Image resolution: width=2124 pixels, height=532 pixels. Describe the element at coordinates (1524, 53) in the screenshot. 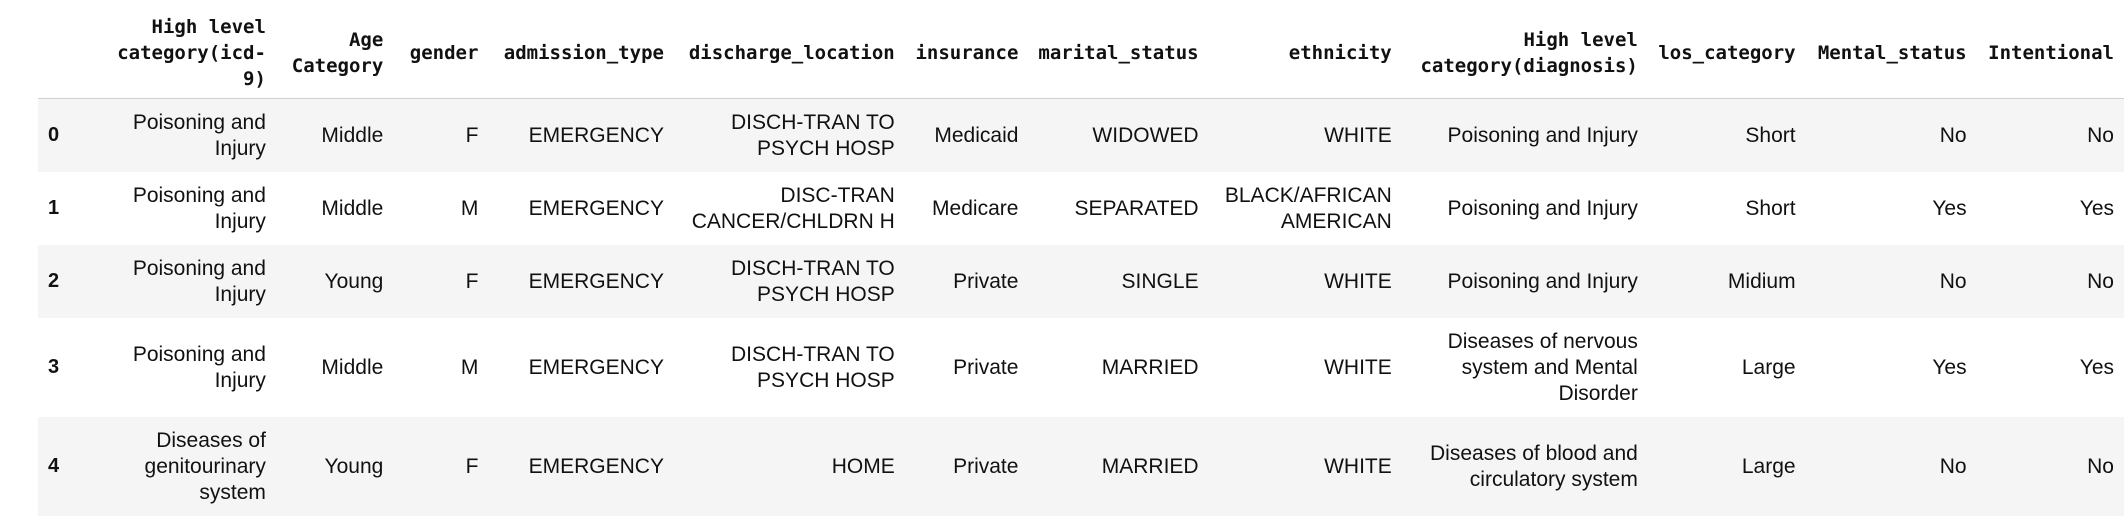

I see `header-diagnosis-category: High level category(diagnosis)` at that location.